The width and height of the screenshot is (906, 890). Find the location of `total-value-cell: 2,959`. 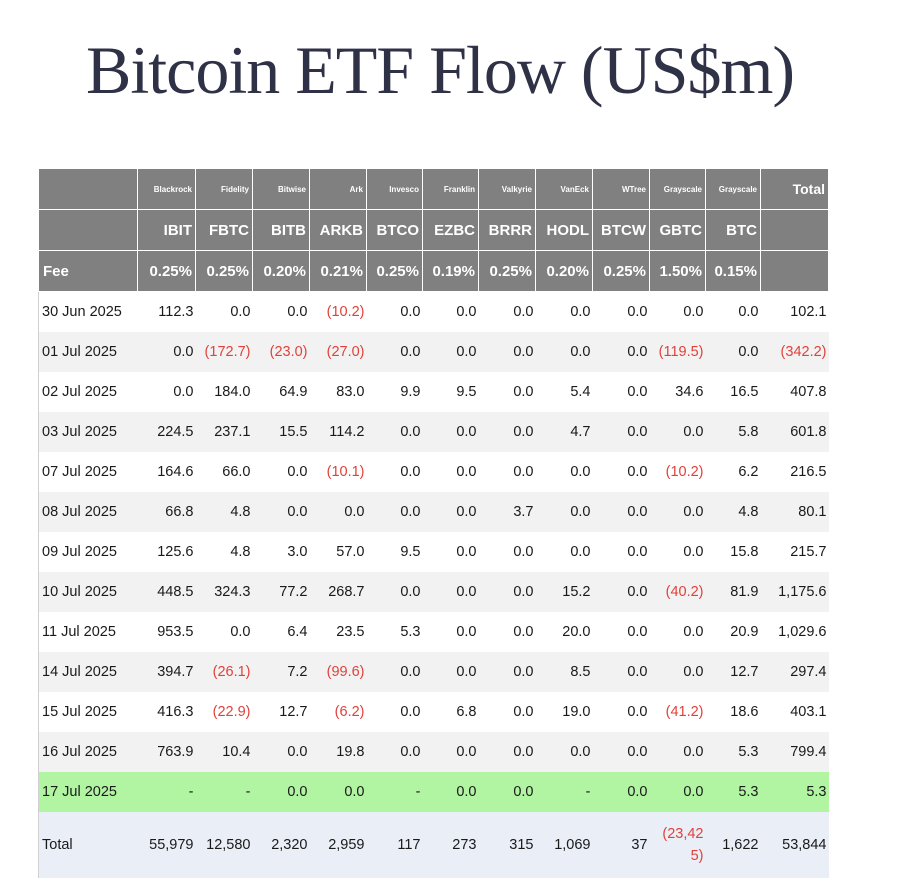

total-value-cell: 2,959 is located at coordinates (338, 845).